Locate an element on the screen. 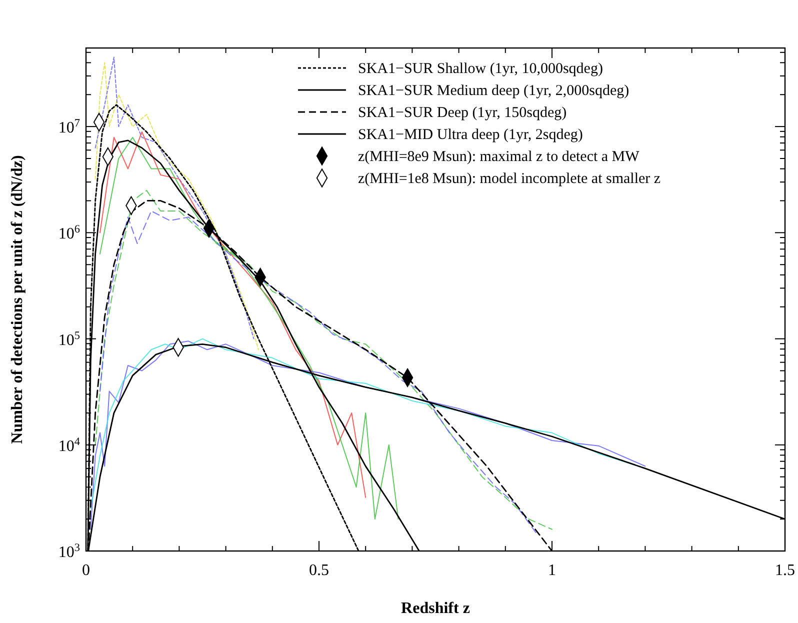 This screenshot has width=798, height=623. y-tick-label: 10$^{5}$ is located at coordinates (69, 339).